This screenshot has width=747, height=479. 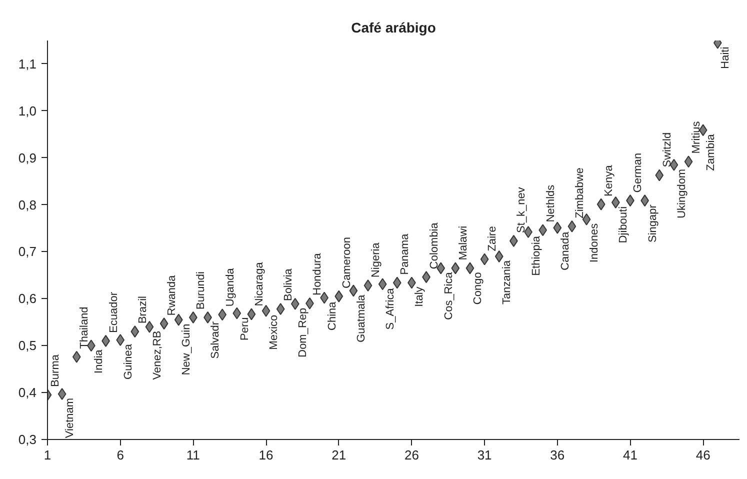 What do you see at coordinates (557, 455) in the screenshot?
I see `x-tick-label: 36` at bounding box center [557, 455].